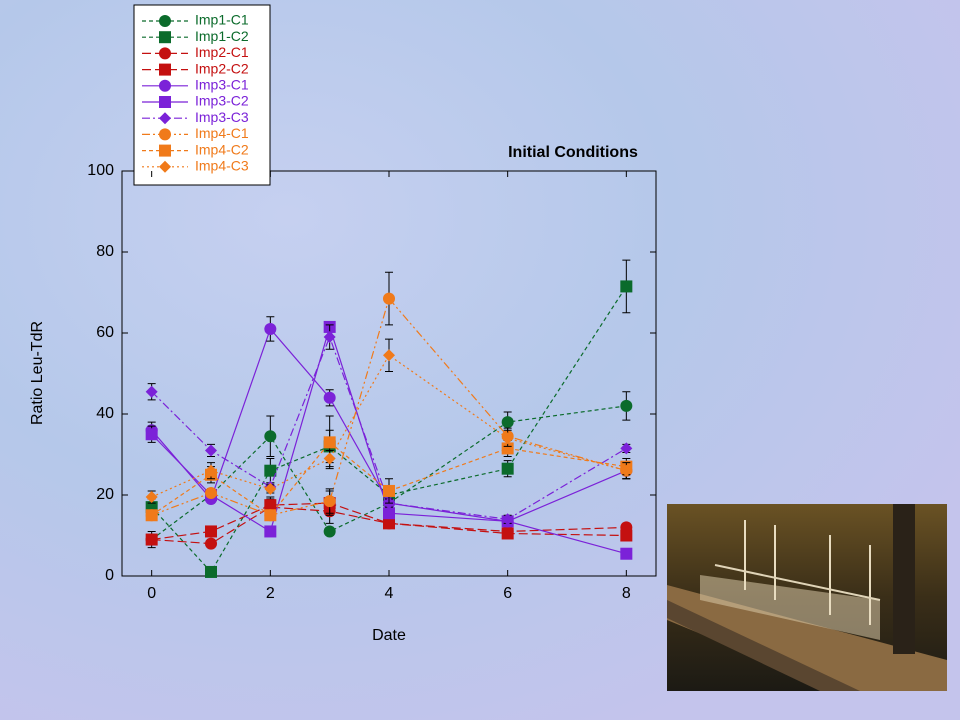 The height and width of the screenshot is (725, 960). Describe the element at coordinates (105, 332) in the screenshot. I see `y-tick-label: 60` at that location.